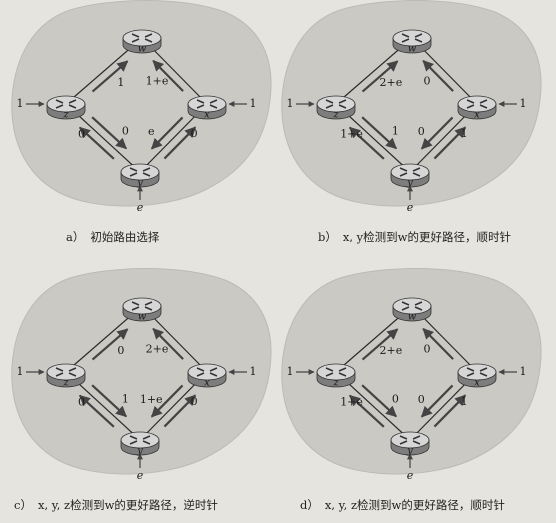  Describe the element at coordinates (120, 82) in the screenshot. I see `edge-label-z-w: 1` at that location.